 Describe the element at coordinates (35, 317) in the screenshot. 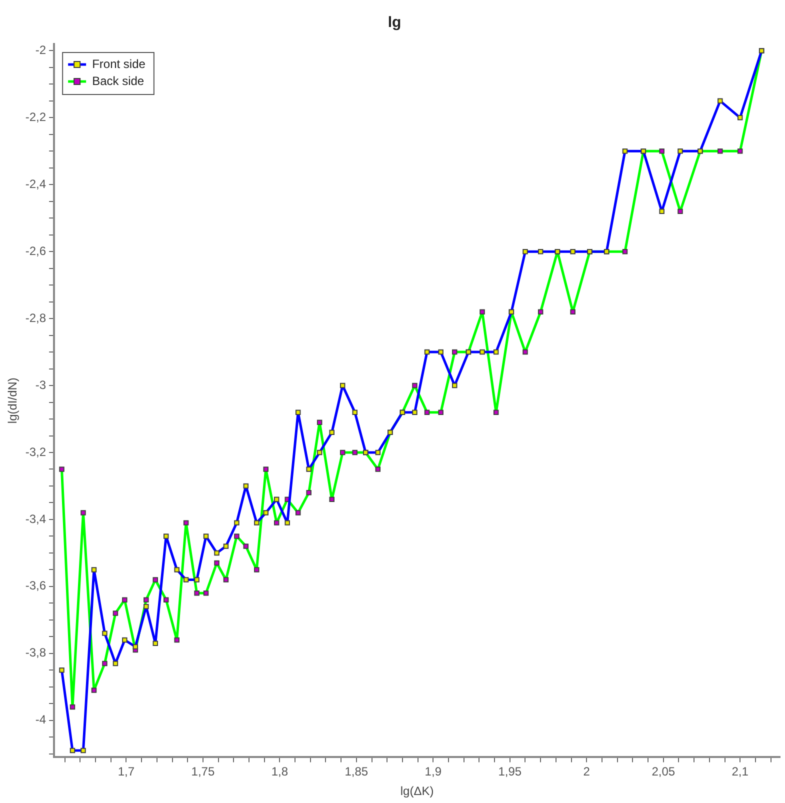

I see `y-tick-label: -2,8` at that location.